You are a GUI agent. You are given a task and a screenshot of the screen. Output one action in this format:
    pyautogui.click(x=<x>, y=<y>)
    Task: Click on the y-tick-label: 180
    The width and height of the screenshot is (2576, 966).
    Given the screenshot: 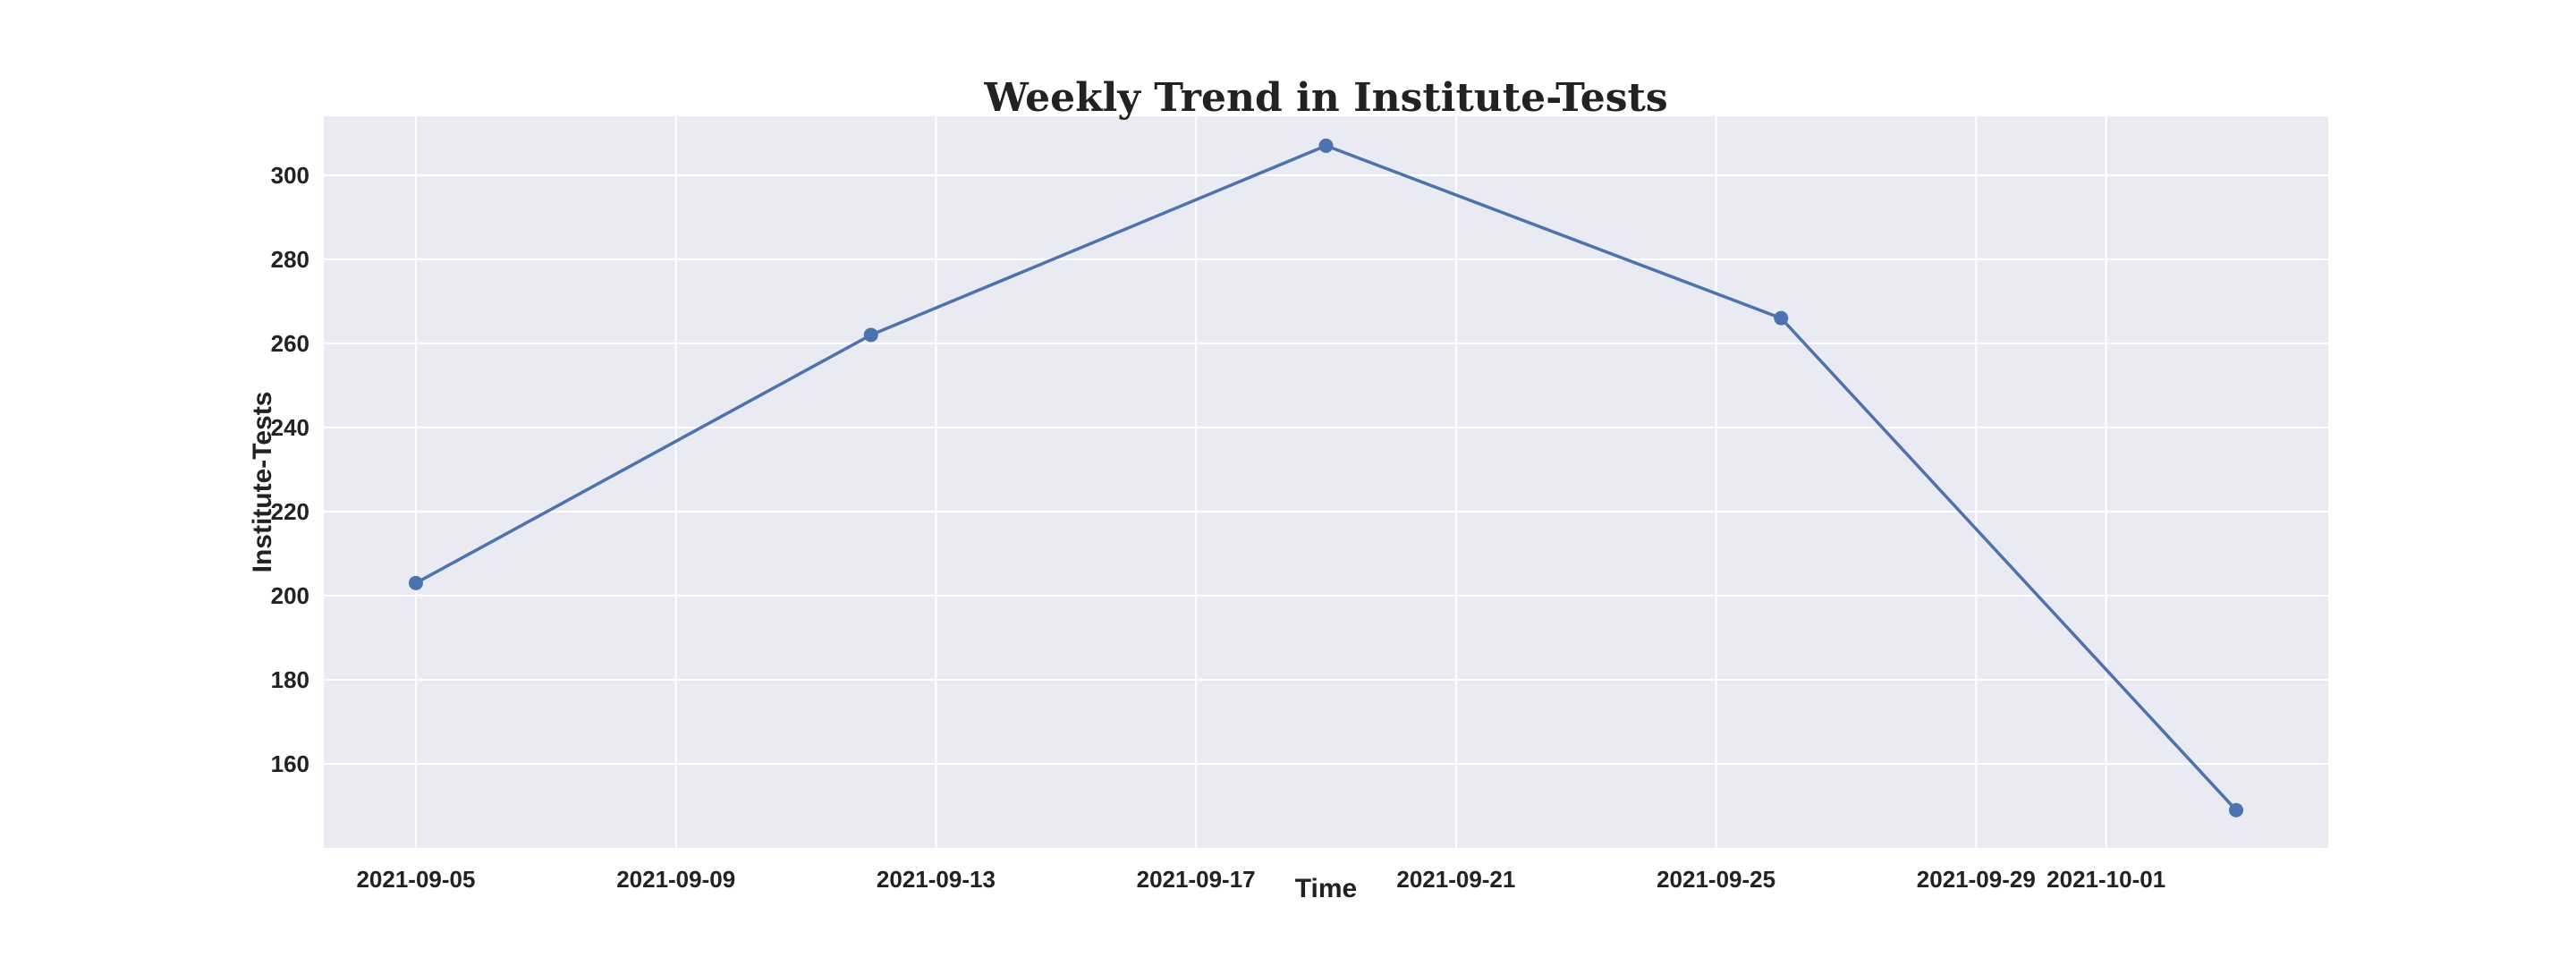 What is the action you would take?
    pyautogui.click(x=290, y=679)
    